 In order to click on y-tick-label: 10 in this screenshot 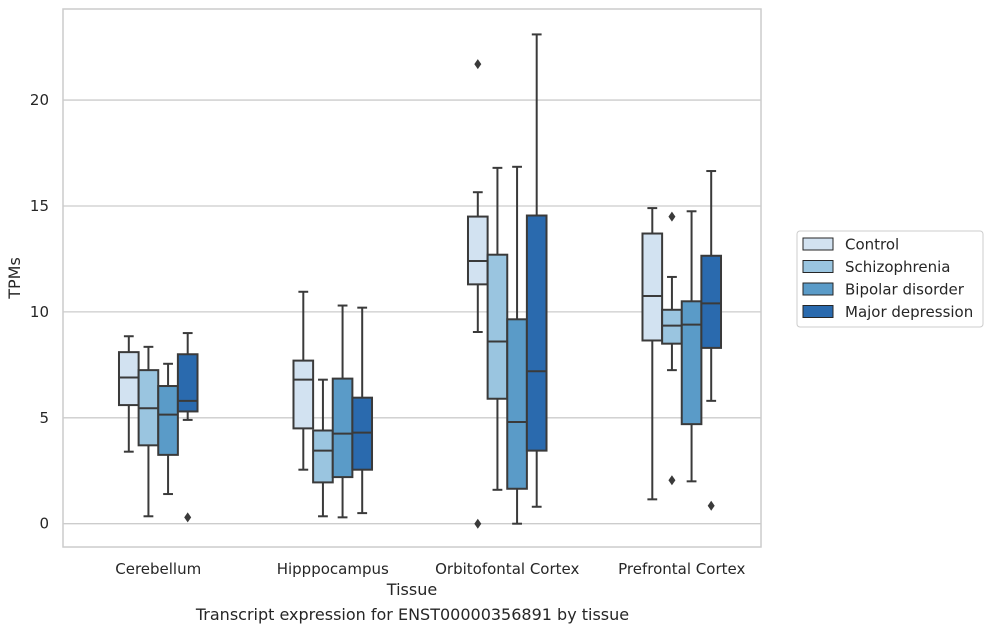, I will do `click(39, 312)`.